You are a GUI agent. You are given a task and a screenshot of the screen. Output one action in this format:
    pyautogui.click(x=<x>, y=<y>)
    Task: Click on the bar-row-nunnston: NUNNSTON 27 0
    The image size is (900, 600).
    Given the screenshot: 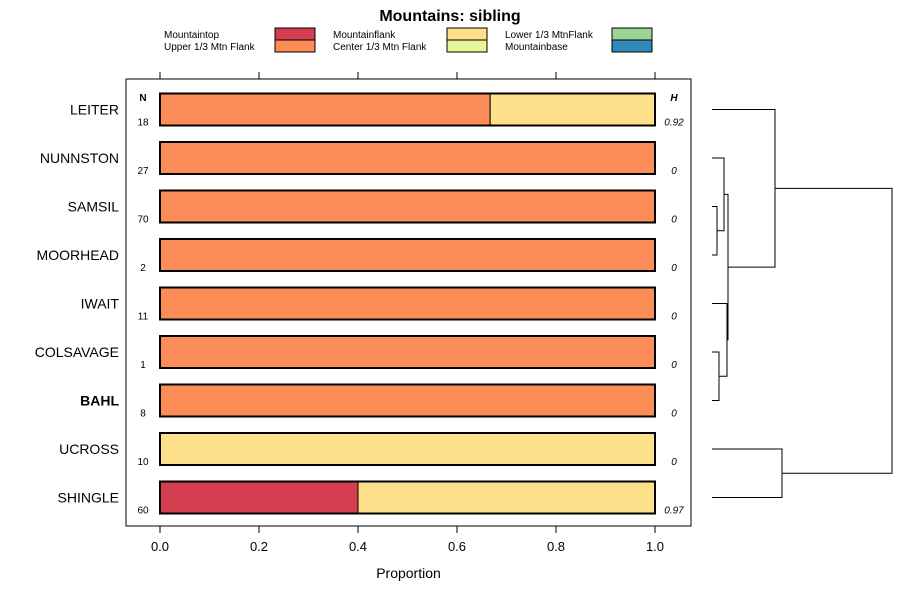 What is the action you would take?
    pyautogui.click(x=358, y=159)
    